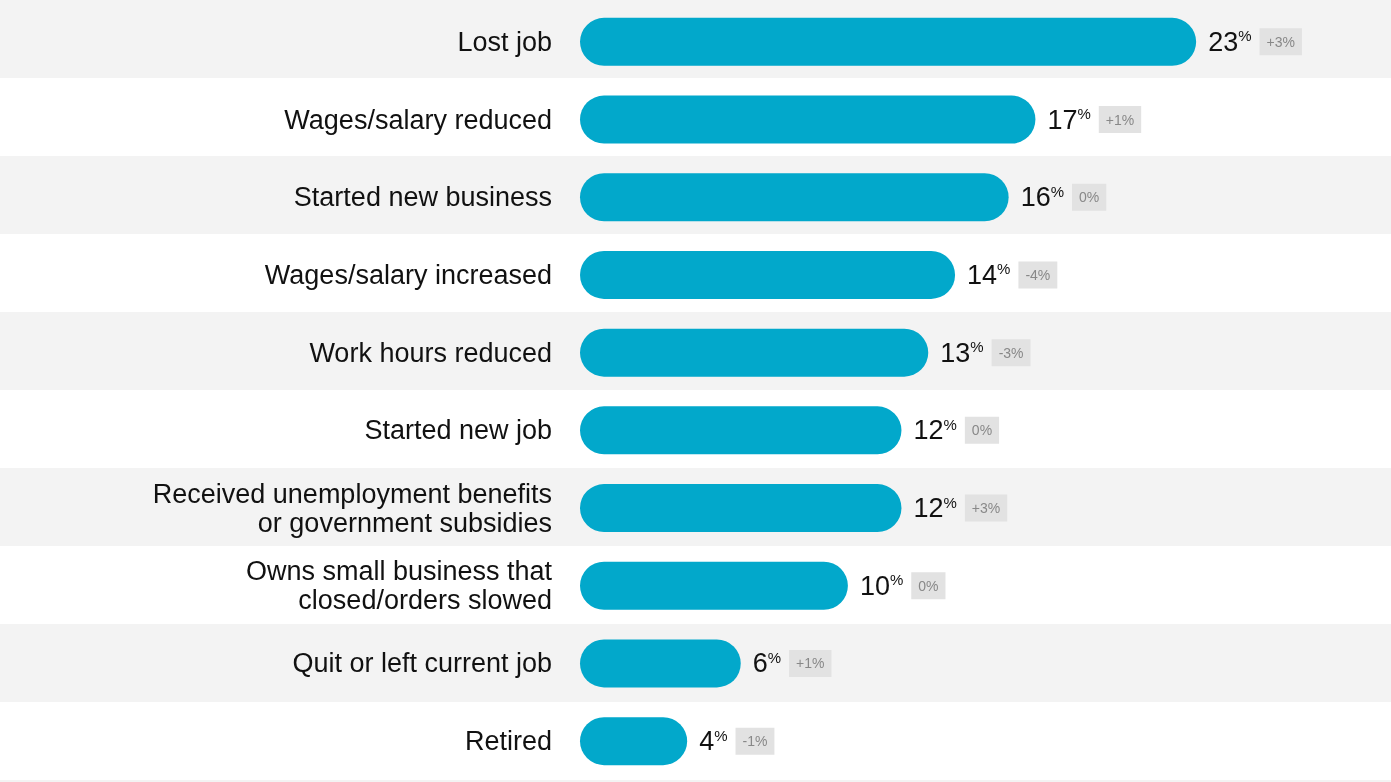 The image size is (1391, 782). What do you see at coordinates (508, 741) in the screenshot?
I see `y-tick-label: Retired` at bounding box center [508, 741].